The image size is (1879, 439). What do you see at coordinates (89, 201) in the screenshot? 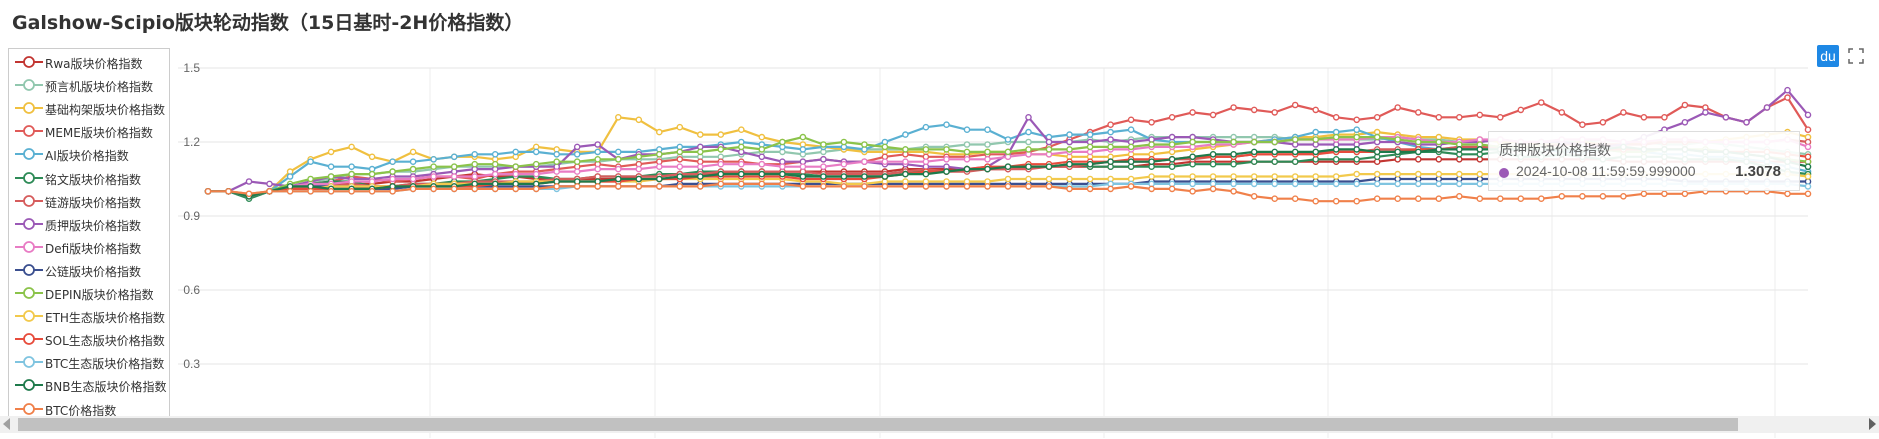
I see `legend-item: 链游版块价格指数` at bounding box center [89, 201].